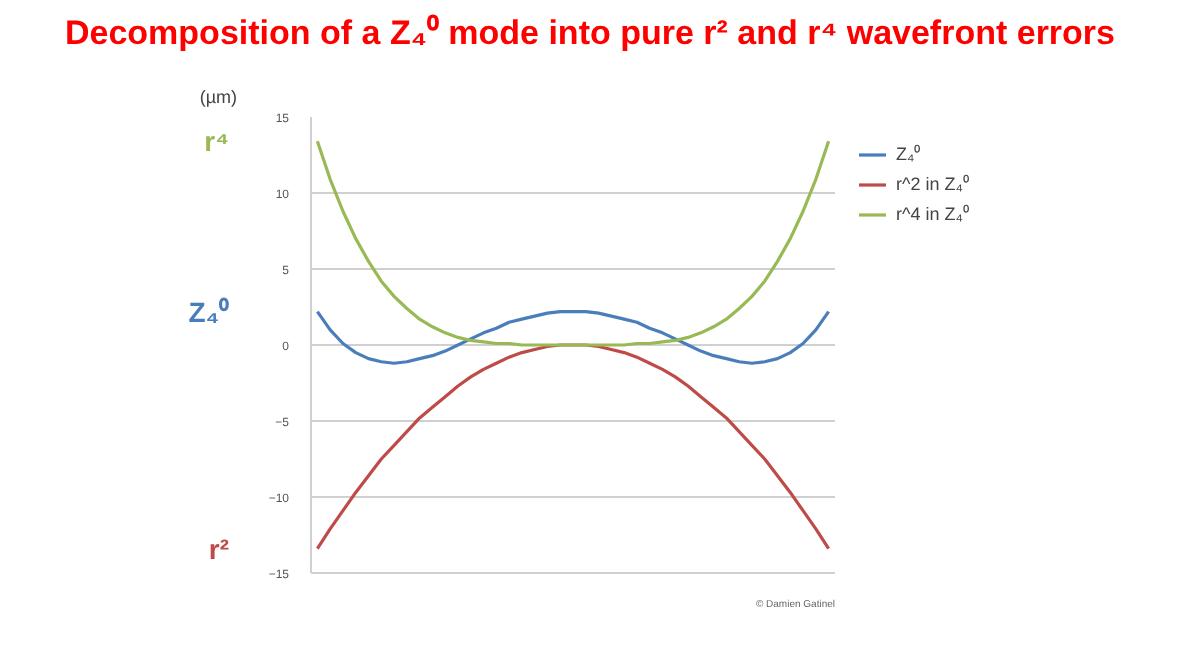 The height and width of the screenshot is (664, 1180). What do you see at coordinates (218, 97) in the screenshot?
I see `y-axis-title: (µm)` at bounding box center [218, 97].